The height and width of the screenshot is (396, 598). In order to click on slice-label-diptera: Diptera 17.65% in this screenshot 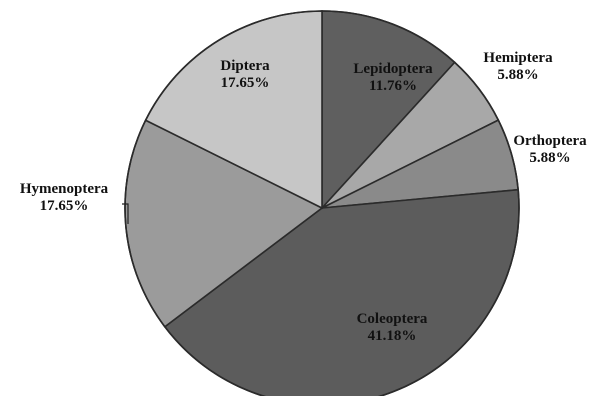, I will do `click(245, 74)`.